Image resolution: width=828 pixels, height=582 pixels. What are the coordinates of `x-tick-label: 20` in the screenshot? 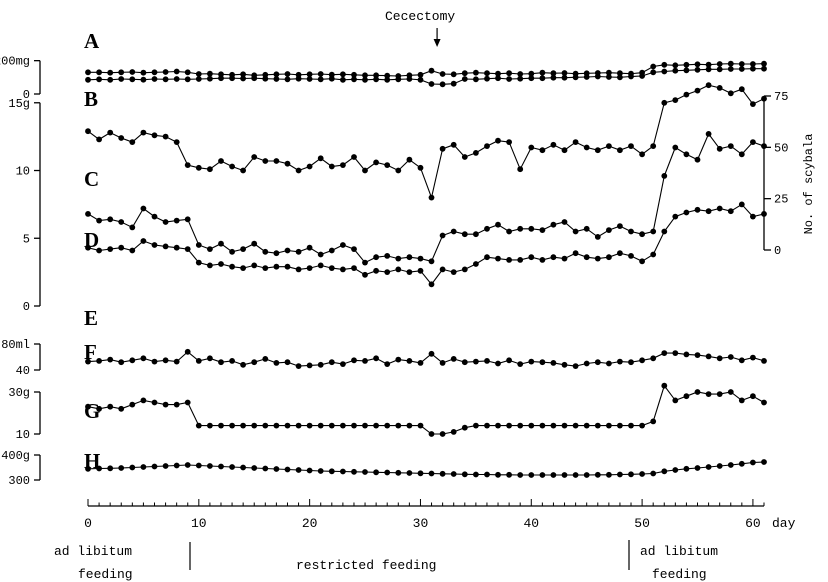 It's located at (310, 523).